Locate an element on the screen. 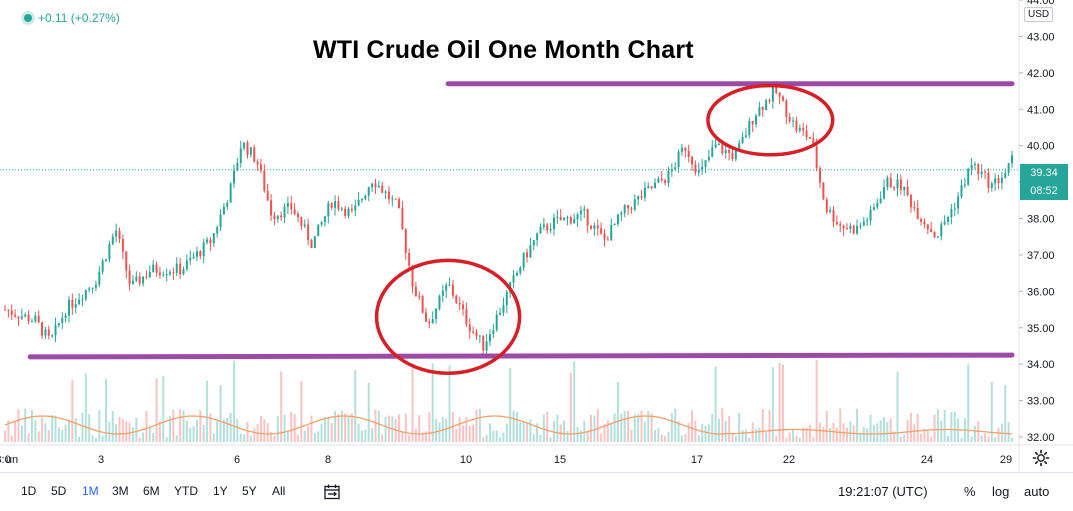 Image resolution: width=1073 pixels, height=511 pixels. bottom-highlight-circle is located at coordinates (448, 317).